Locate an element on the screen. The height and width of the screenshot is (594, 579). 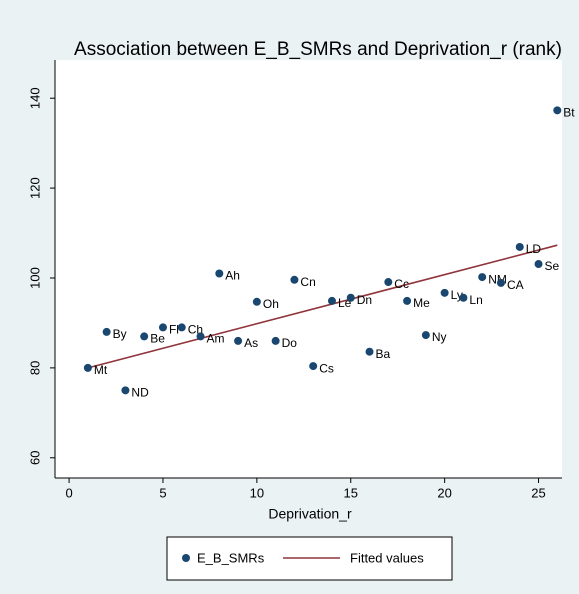
point-label: Am is located at coordinates (216, 339).